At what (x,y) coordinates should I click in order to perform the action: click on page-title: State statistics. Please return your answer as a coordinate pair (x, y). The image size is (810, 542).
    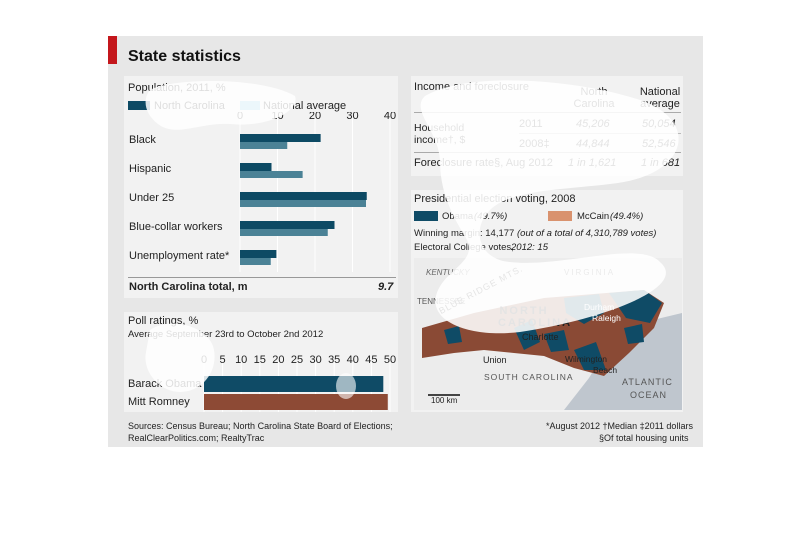
    Looking at the image, I should click on (184, 56).